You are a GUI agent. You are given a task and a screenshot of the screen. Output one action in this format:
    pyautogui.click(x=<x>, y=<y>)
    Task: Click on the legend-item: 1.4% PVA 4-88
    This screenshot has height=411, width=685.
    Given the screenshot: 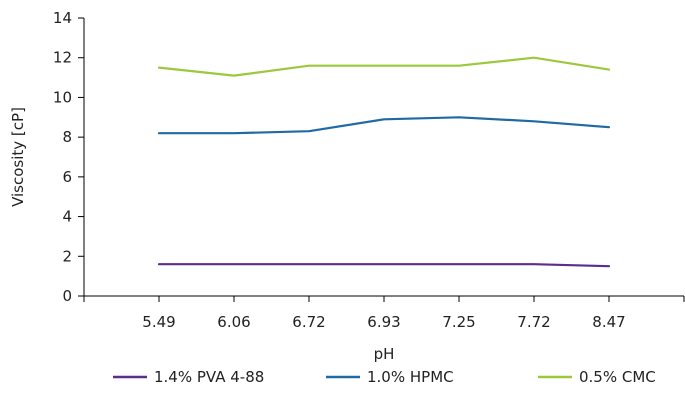 What is the action you would take?
    pyautogui.click(x=188, y=377)
    